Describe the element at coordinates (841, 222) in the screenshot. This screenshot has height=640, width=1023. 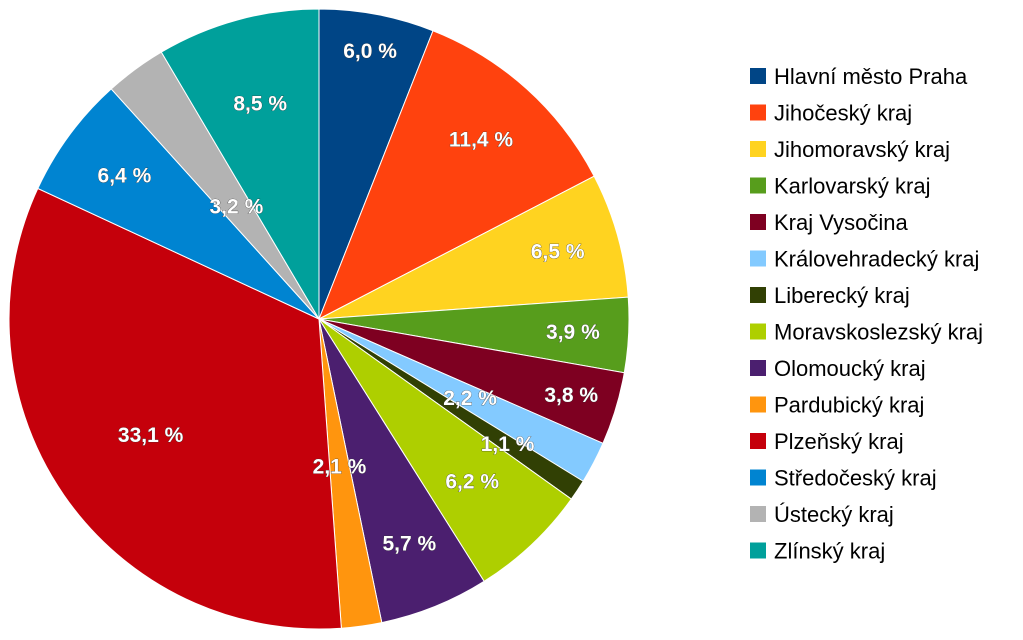
I see `legend-entry: Kraj Vysočina` at that location.